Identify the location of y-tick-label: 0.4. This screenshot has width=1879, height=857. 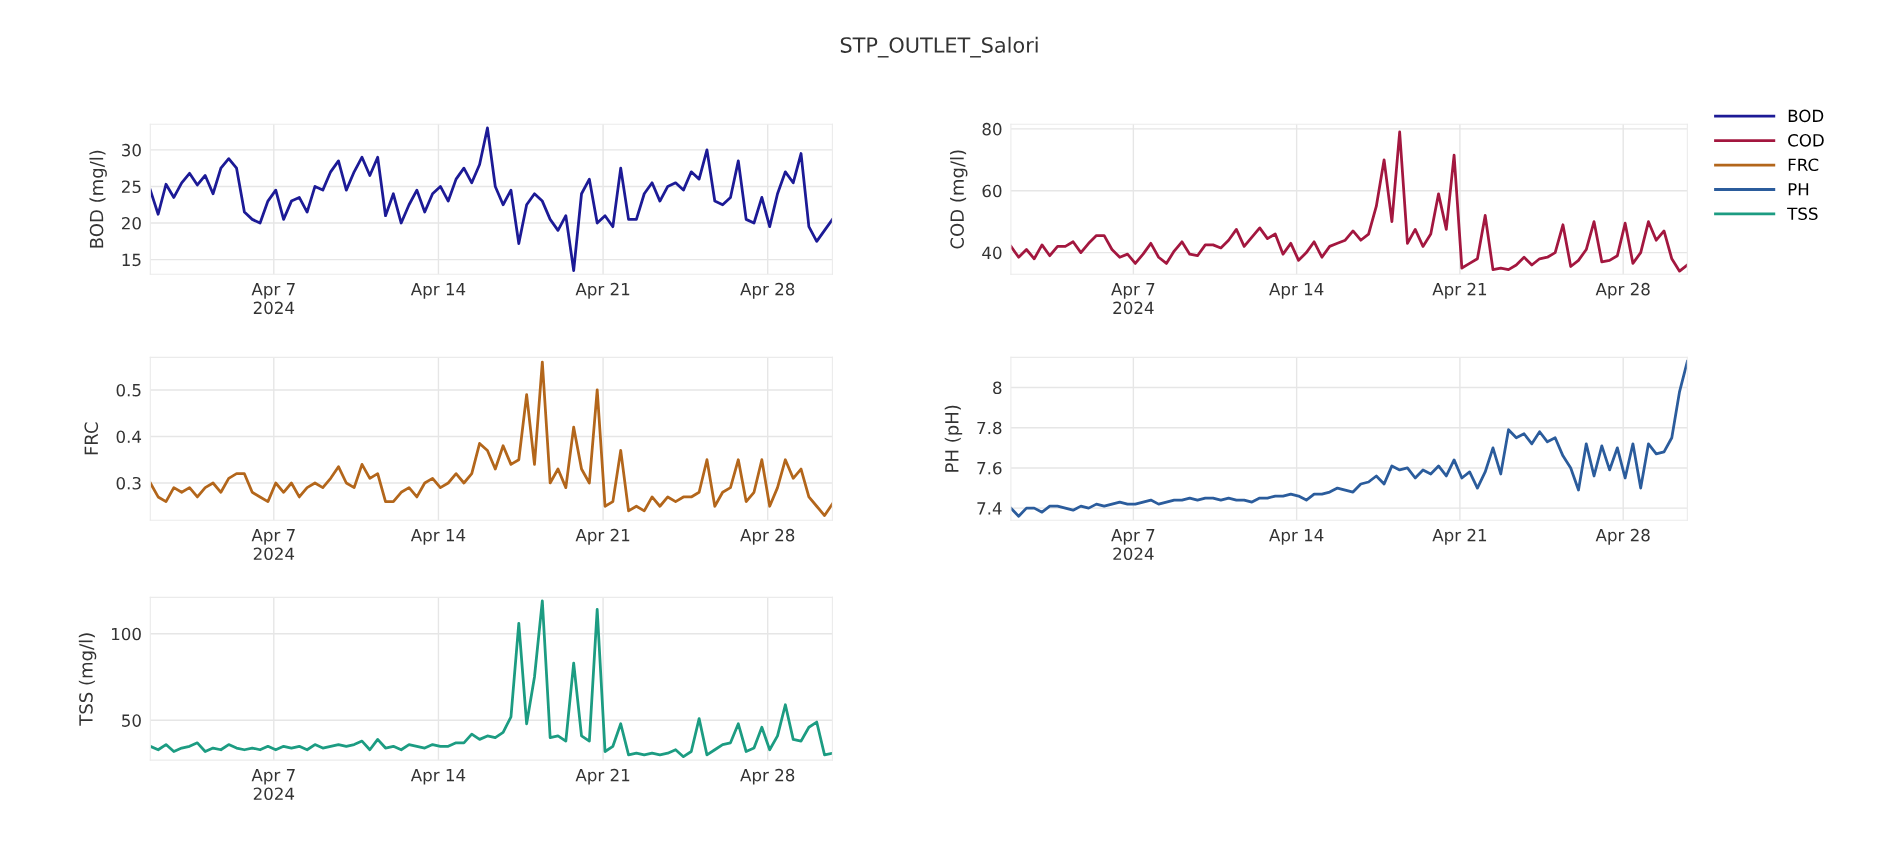
(129, 437).